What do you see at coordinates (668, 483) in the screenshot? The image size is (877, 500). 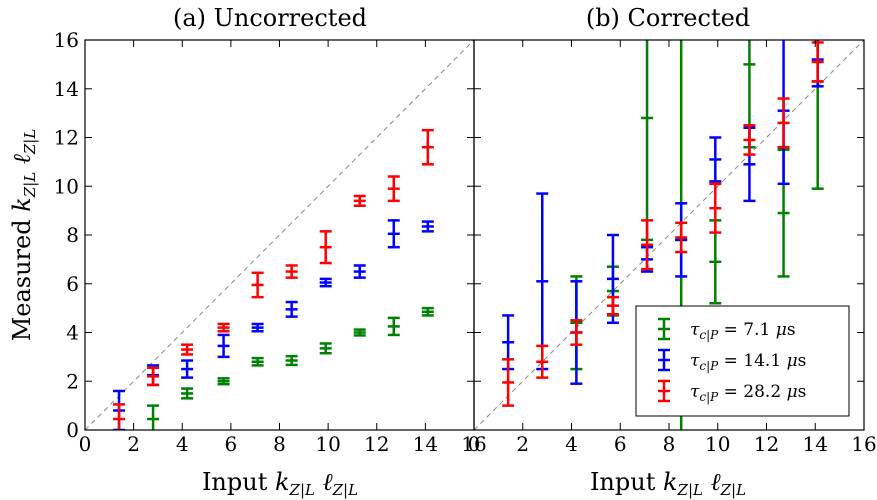 I see `x-axis-title-b: Input kZ|L ℓZ|L` at bounding box center [668, 483].